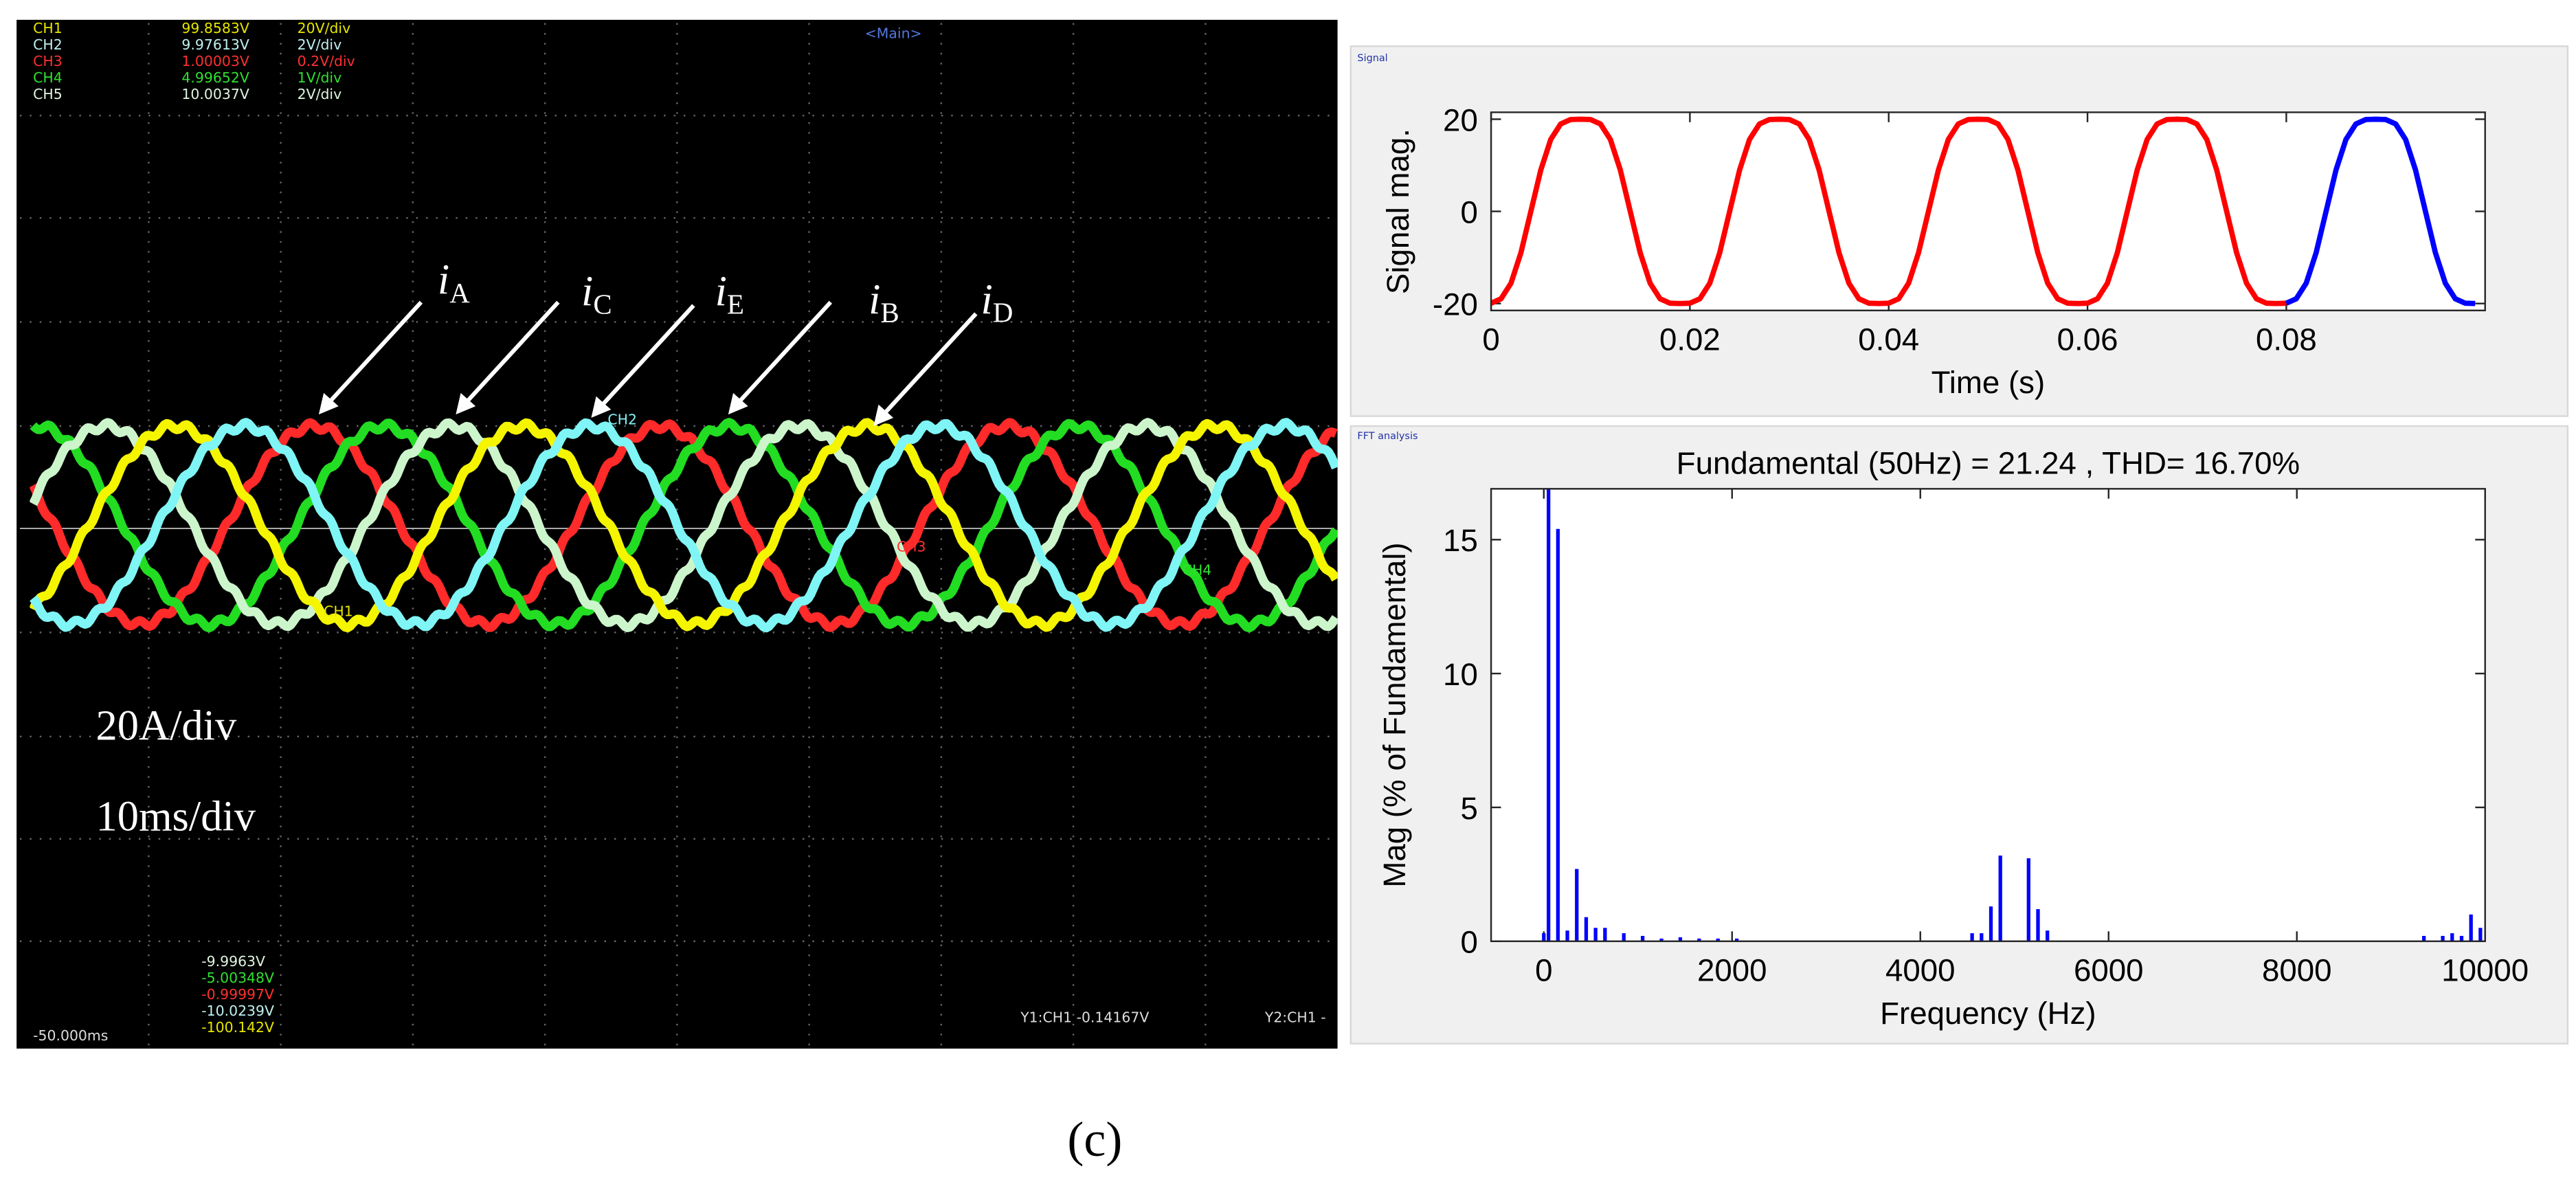  Describe the element at coordinates (622, 420) in the screenshot. I see `trace-label: CH2` at that location.